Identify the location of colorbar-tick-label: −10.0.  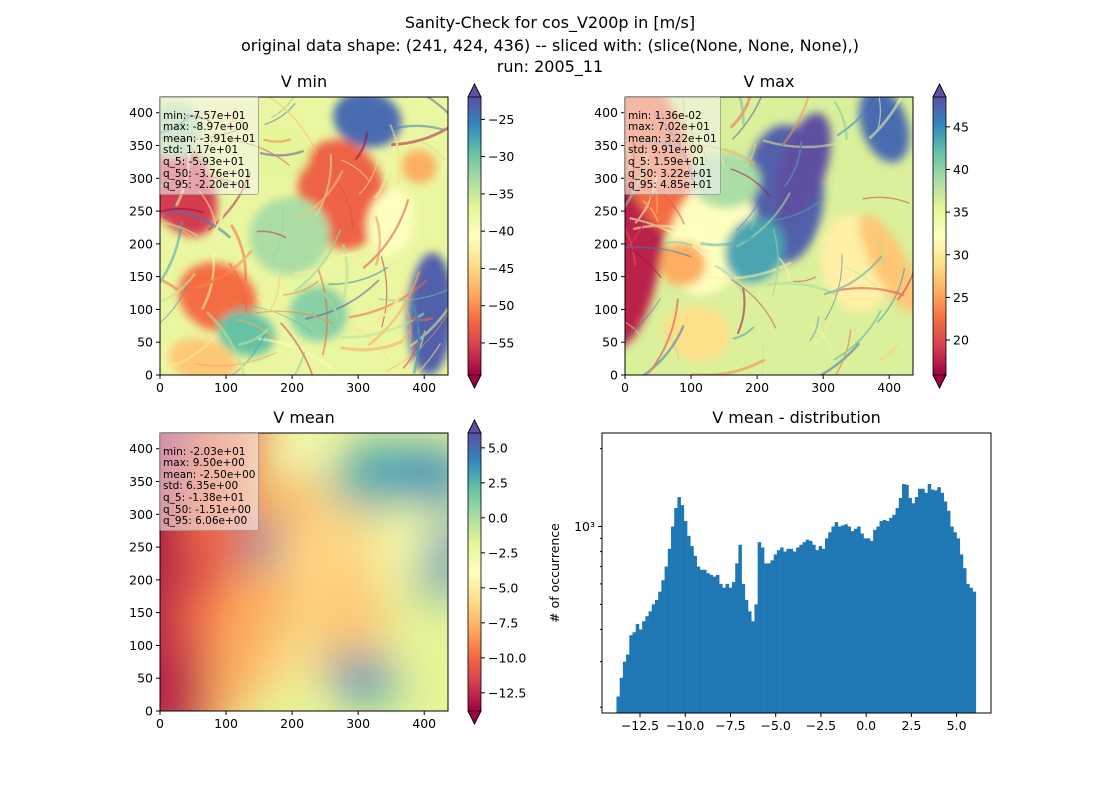
(507, 657).